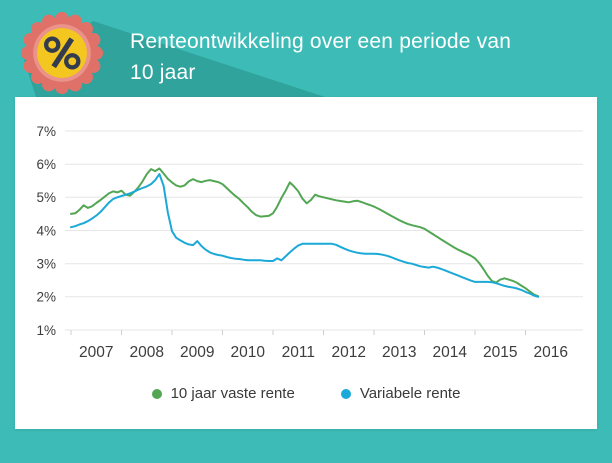  I want to click on legend-dot-variabele-rente-icon, so click(345, 393).